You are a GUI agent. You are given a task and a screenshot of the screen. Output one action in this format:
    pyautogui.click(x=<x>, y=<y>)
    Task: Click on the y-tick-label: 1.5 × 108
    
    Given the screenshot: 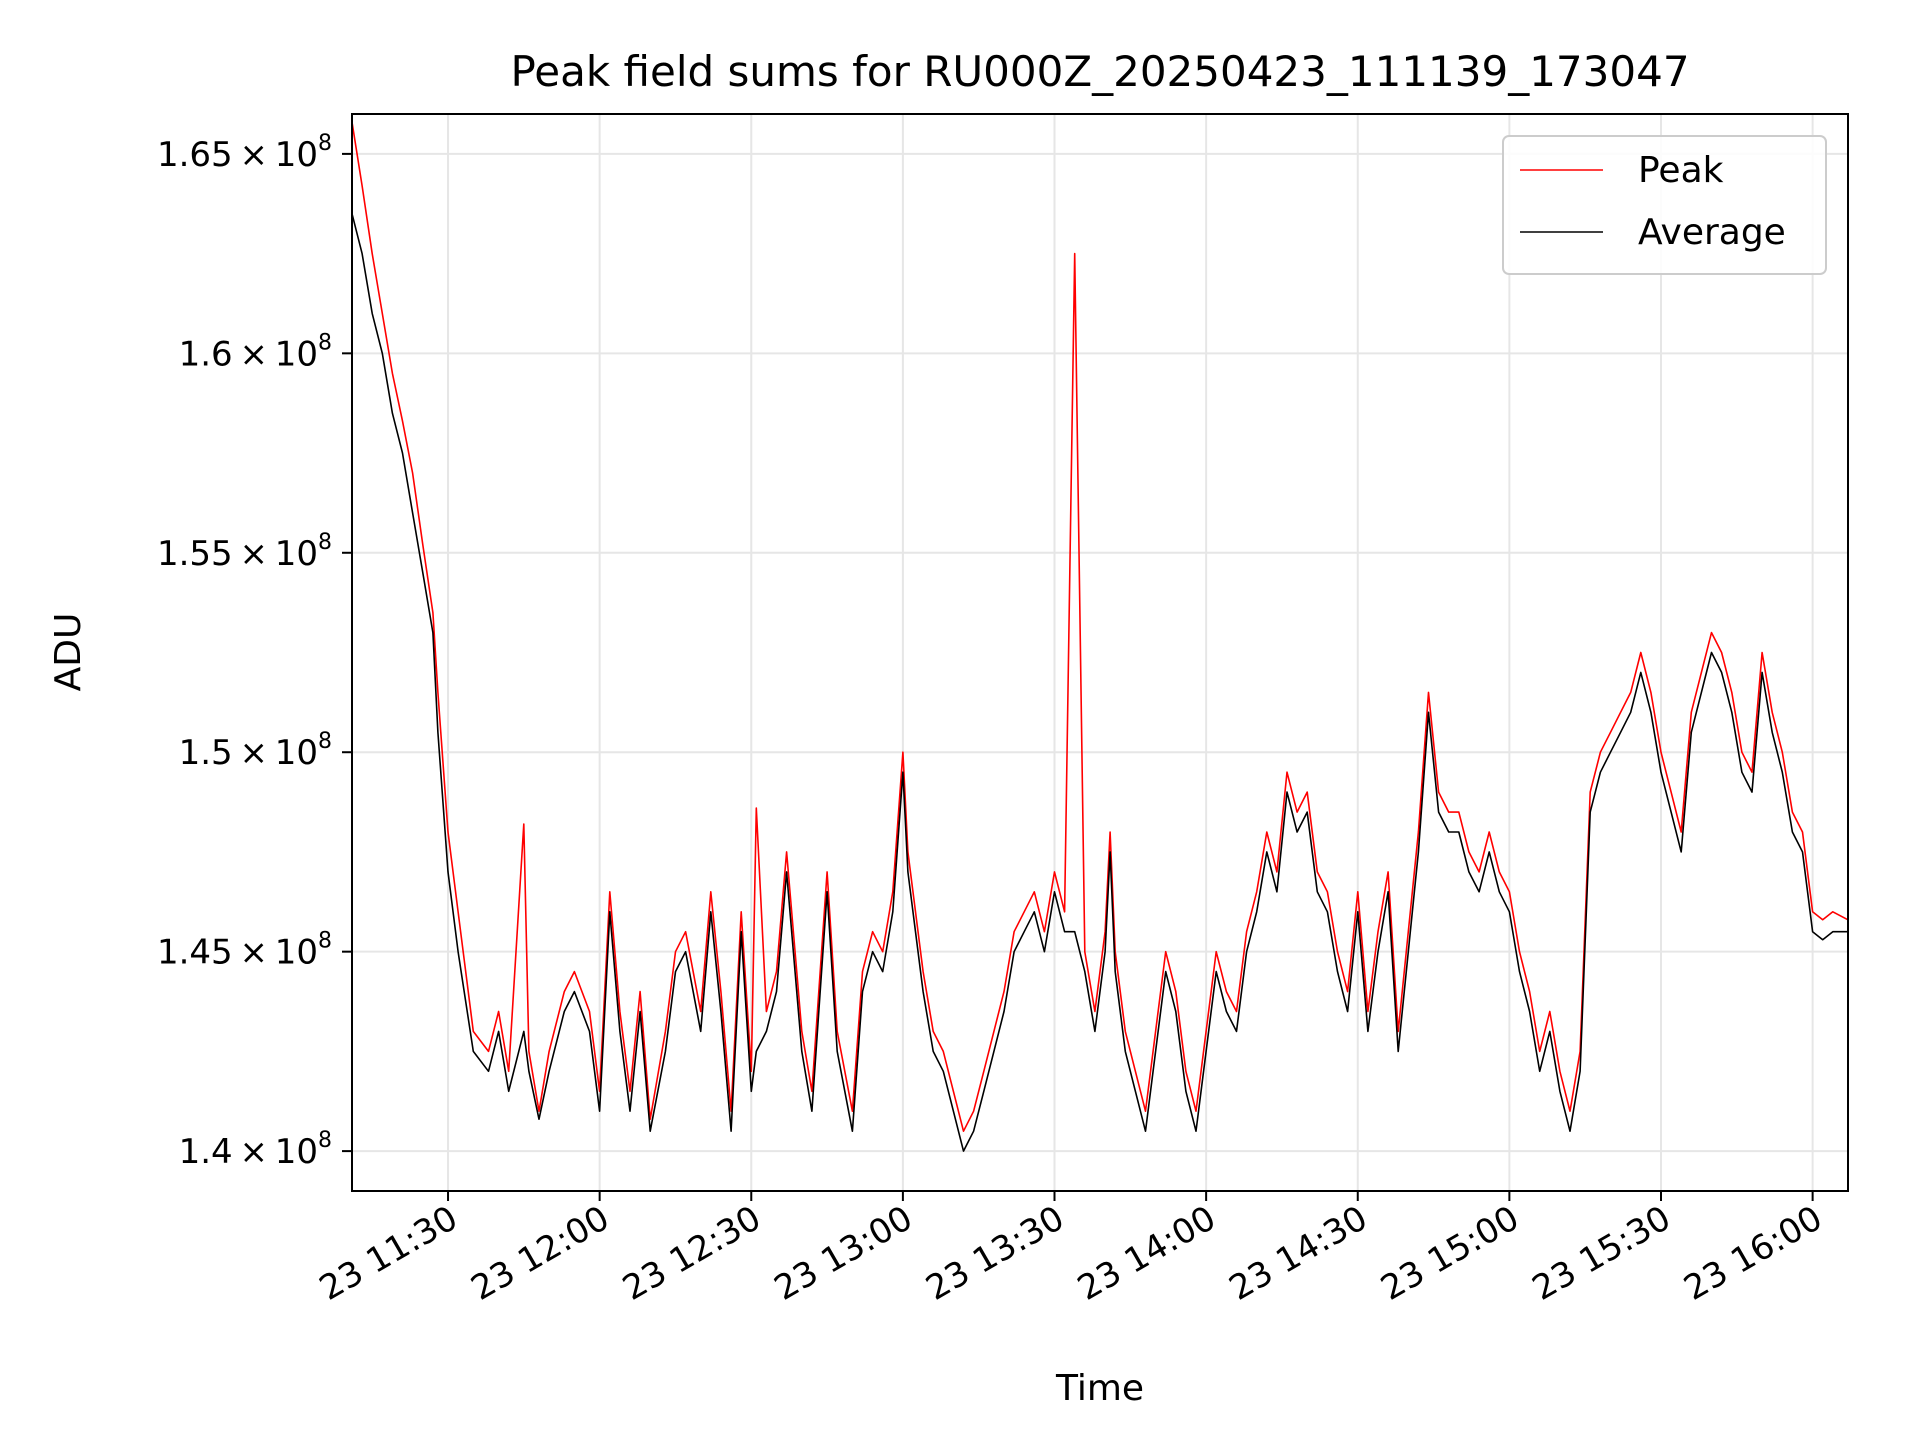 What is the action you would take?
    pyautogui.click(x=255, y=751)
    